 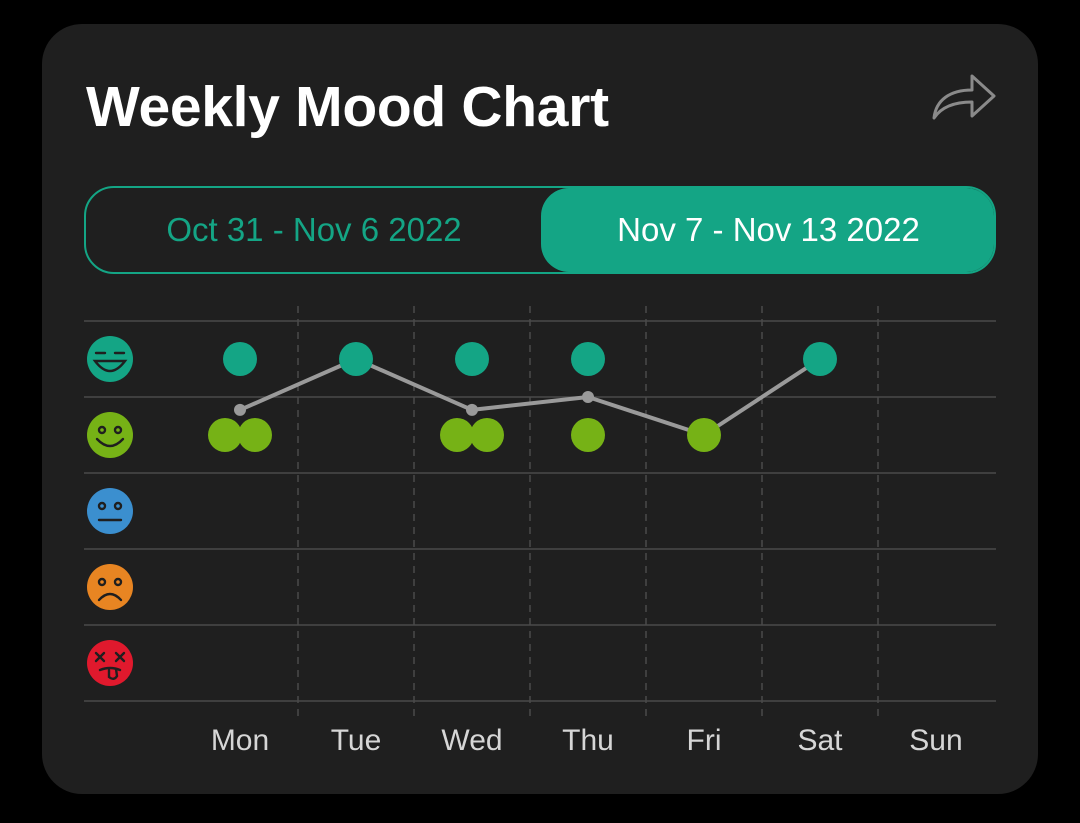 I want to click on grinning-face-icon, so click(x=110, y=359).